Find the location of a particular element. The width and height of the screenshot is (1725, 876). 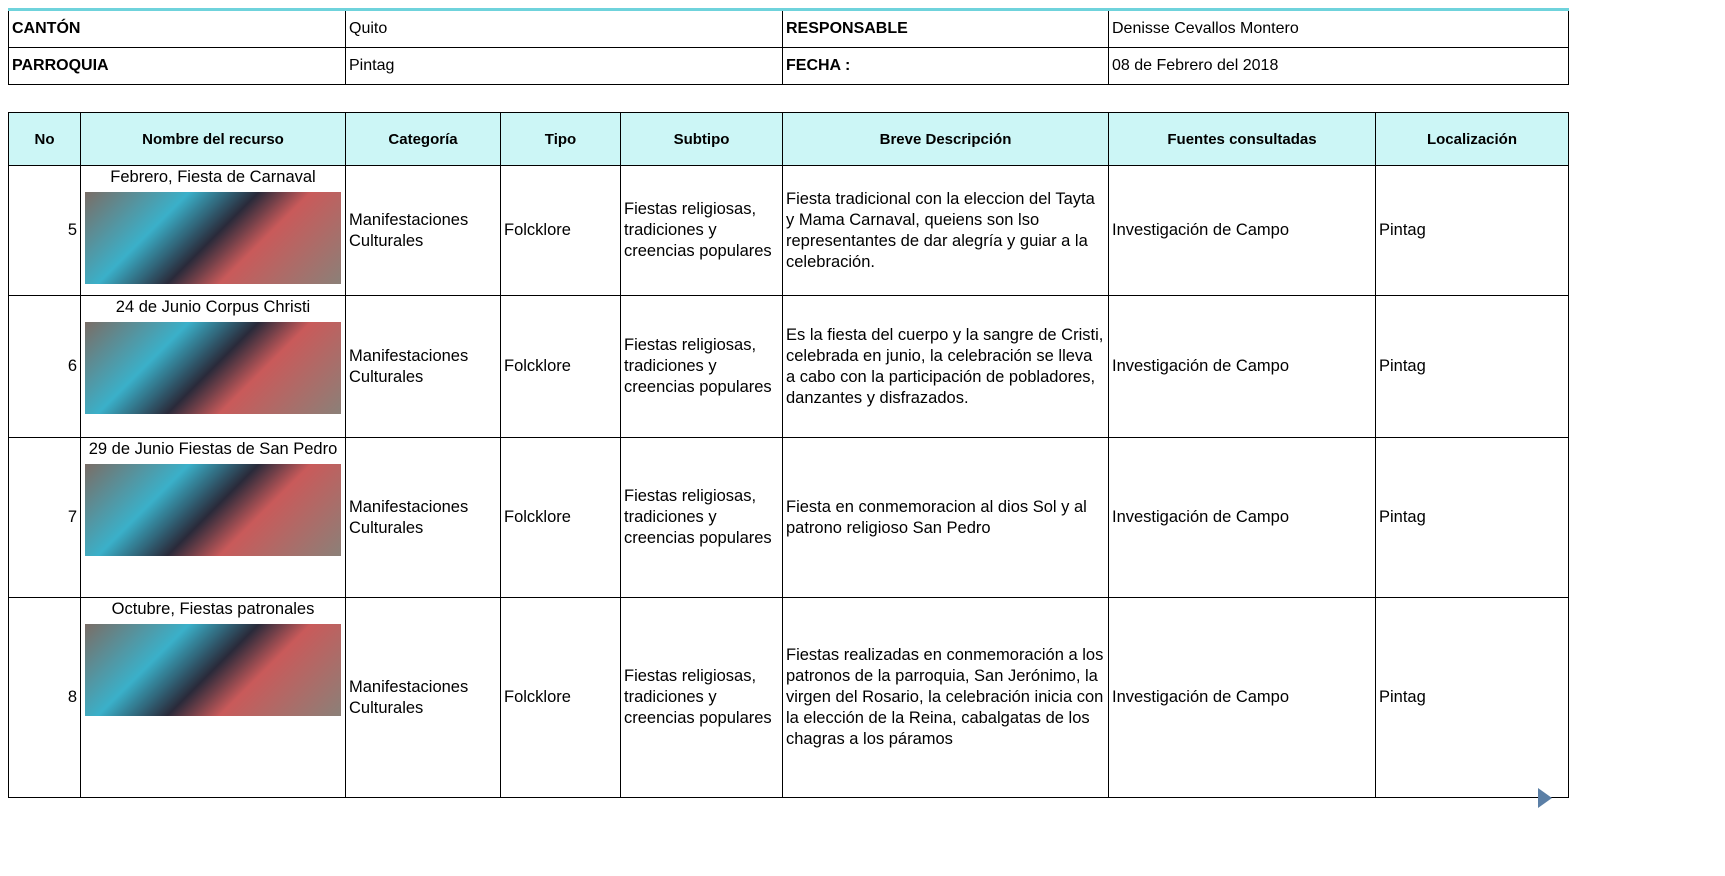

resource-cell: Febrero, Fiesta de Carnaval is located at coordinates (213, 230).